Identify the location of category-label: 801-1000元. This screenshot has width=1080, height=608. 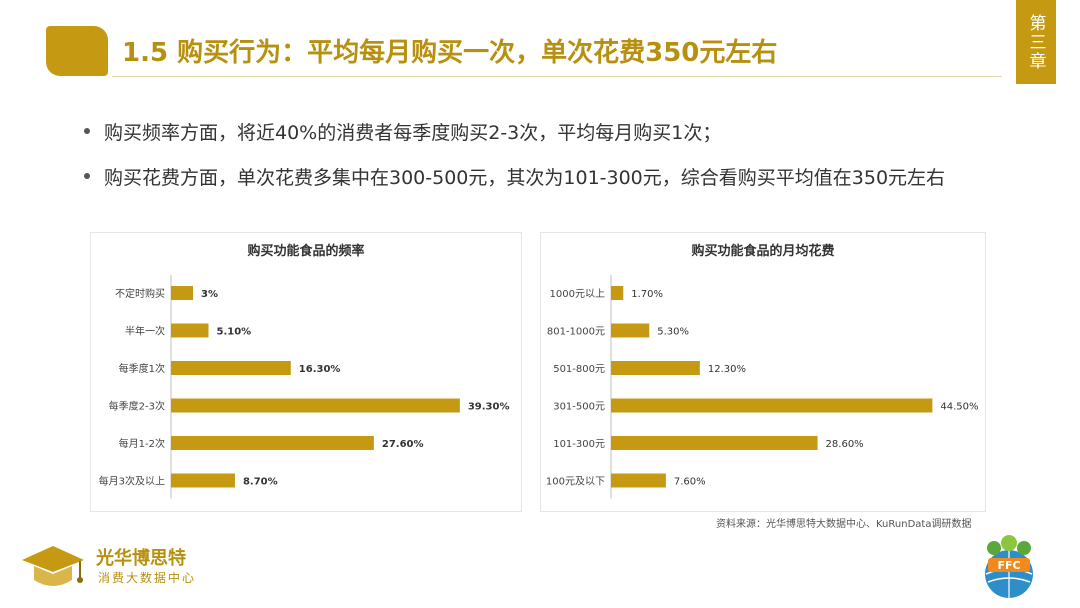
(576, 332).